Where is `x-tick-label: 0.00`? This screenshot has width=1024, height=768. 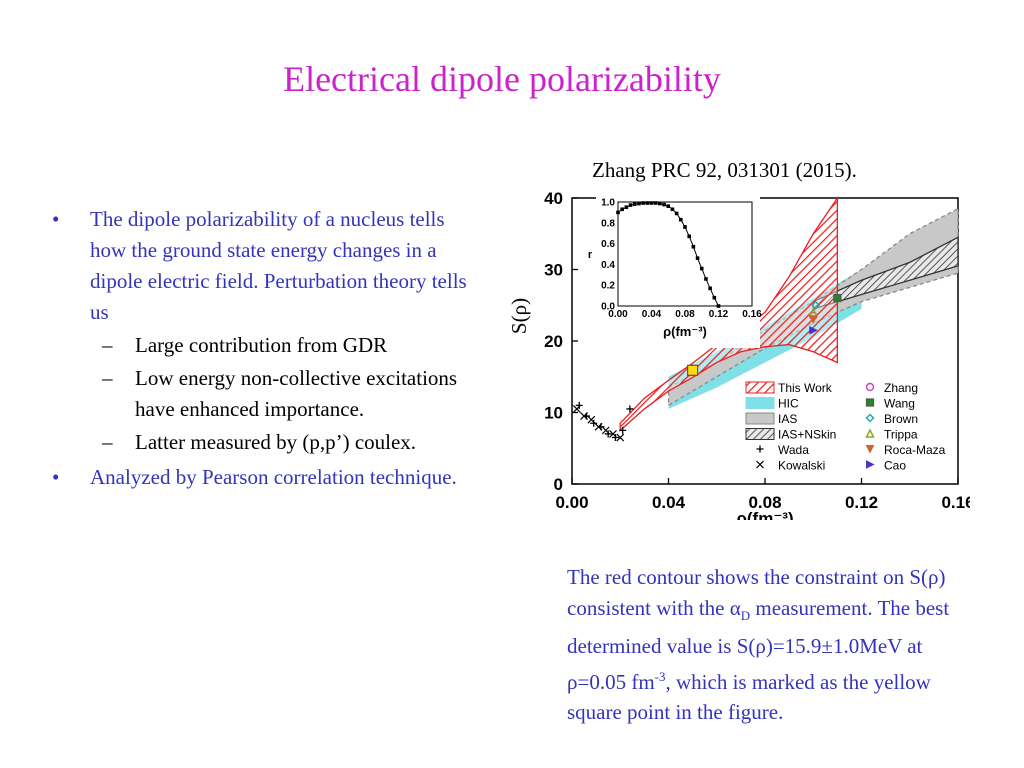 x-tick-label: 0.00 is located at coordinates (571, 502).